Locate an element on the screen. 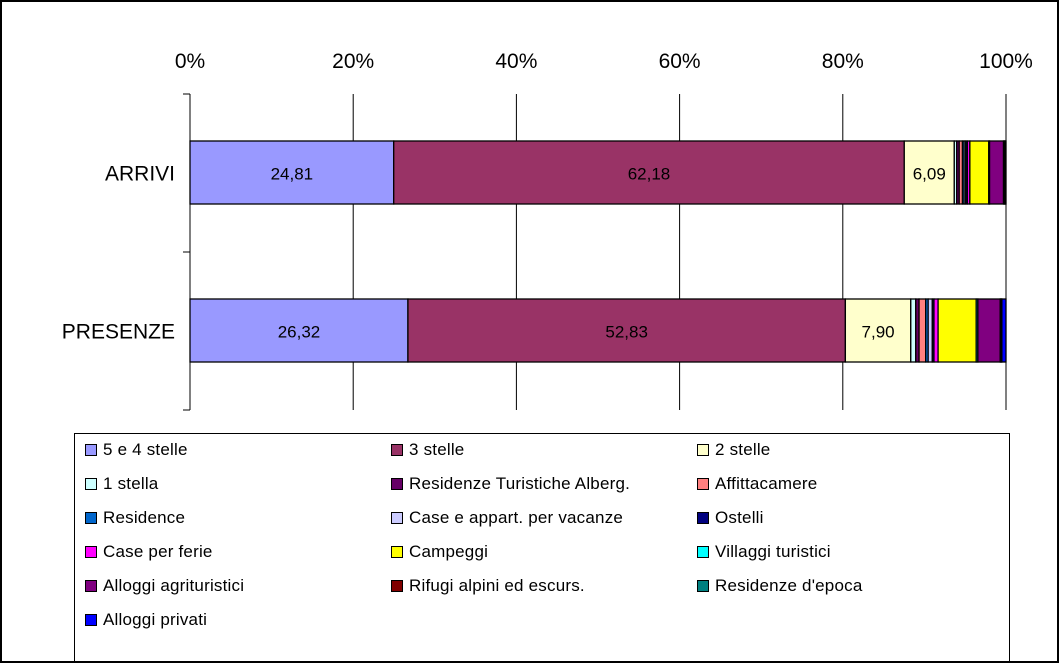 This screenshot has width=1059, height=663. legend-item: Residenze Turistiche Alberg. is located at coordinates (510, 484).